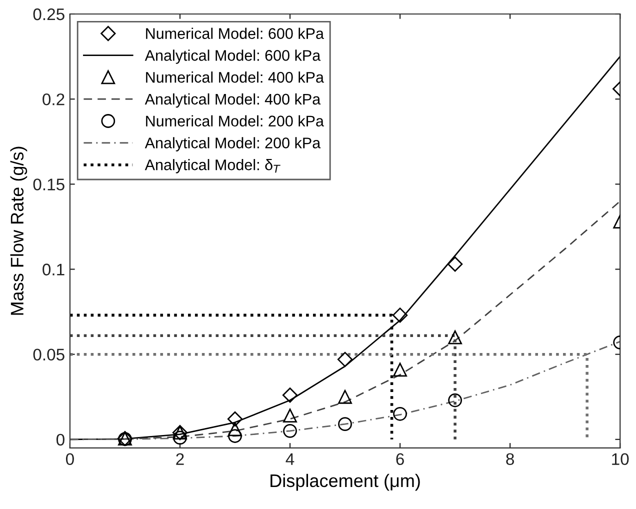  What do you see at coordinates (620, 459) in the screenshot?
I see `x-tick-label: 10` at bounding box center [620, 459].